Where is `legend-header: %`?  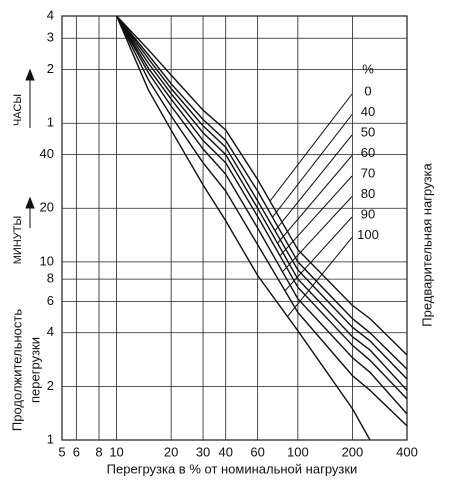 legend-header: % is located at coordinates (368, 68).